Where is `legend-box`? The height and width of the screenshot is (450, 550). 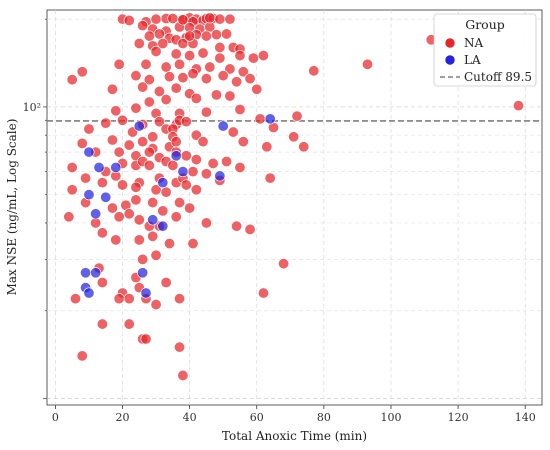
legend-box is located at coordinates (485, 50).